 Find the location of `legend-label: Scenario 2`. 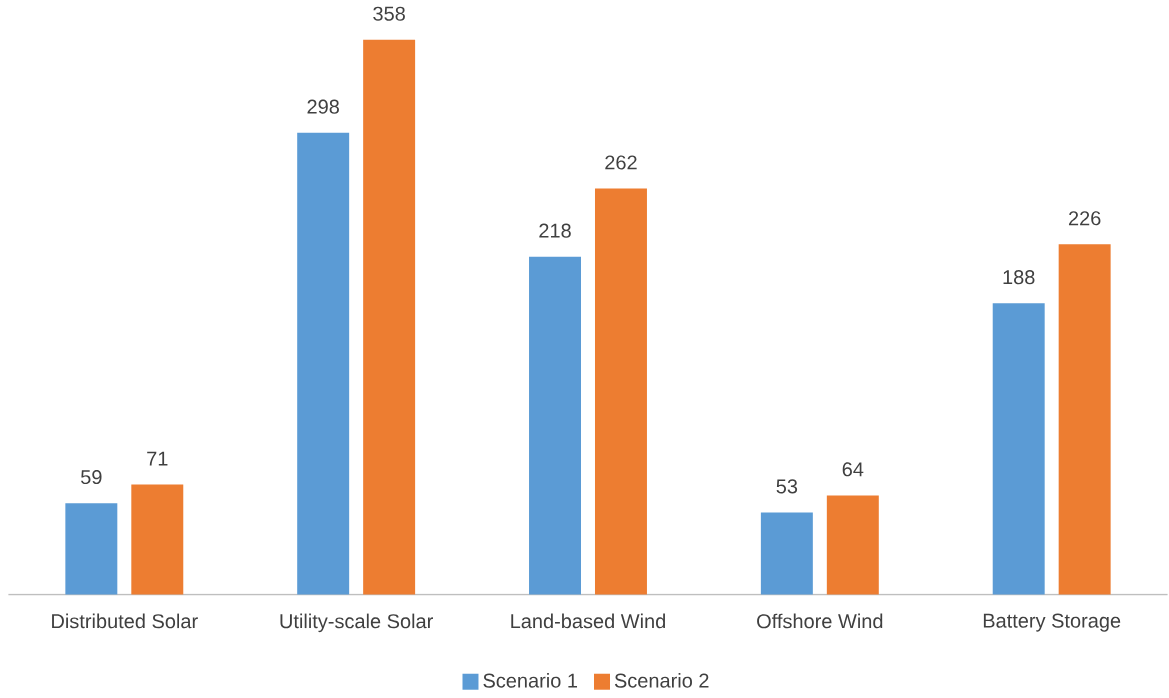

legend-label: Scenario 2 is located at coordinates (661, 680).